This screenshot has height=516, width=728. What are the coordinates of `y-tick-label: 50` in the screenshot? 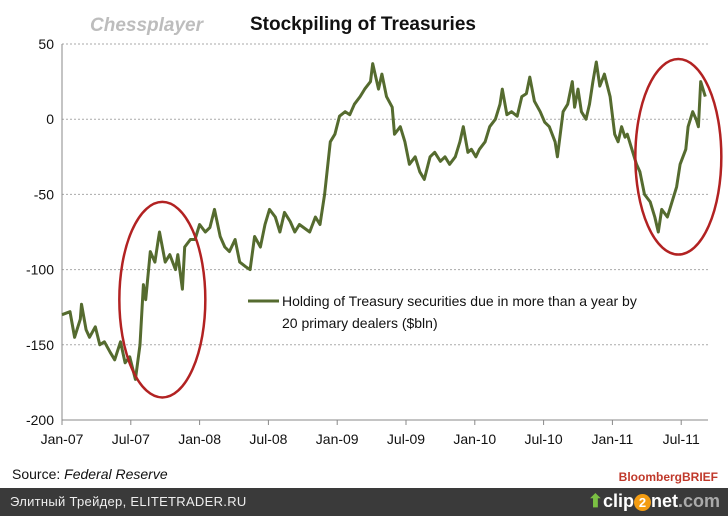 It's located at (46, 44).